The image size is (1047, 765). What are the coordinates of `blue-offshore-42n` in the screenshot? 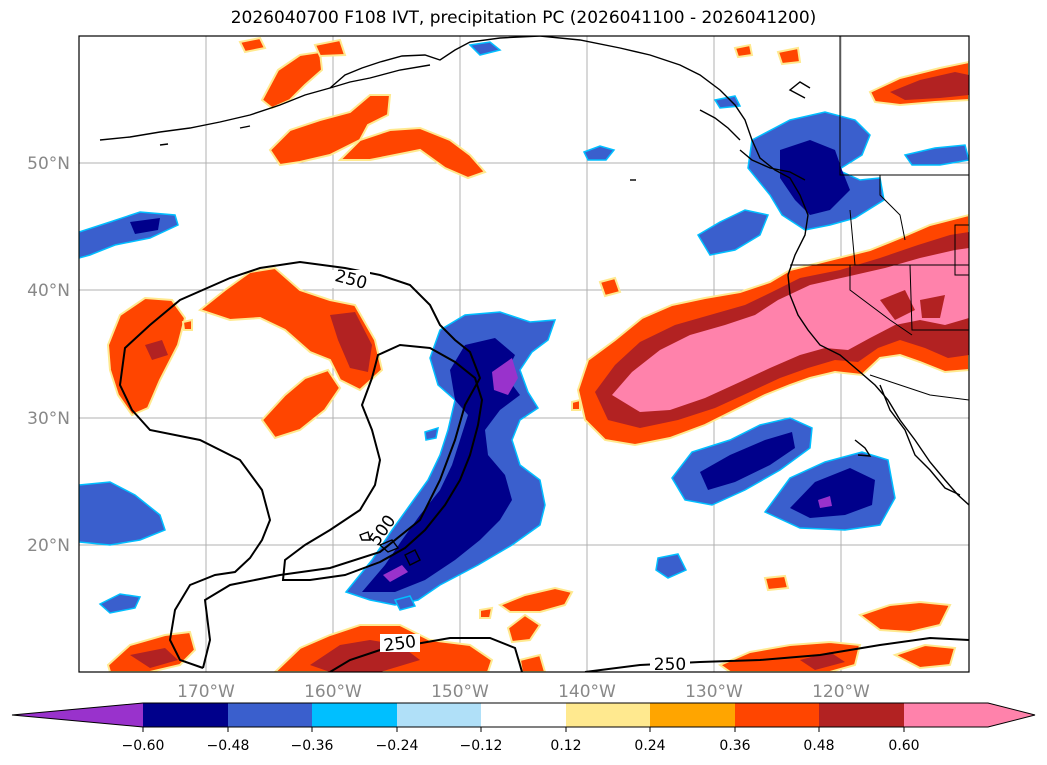 It's located at (733, 232).